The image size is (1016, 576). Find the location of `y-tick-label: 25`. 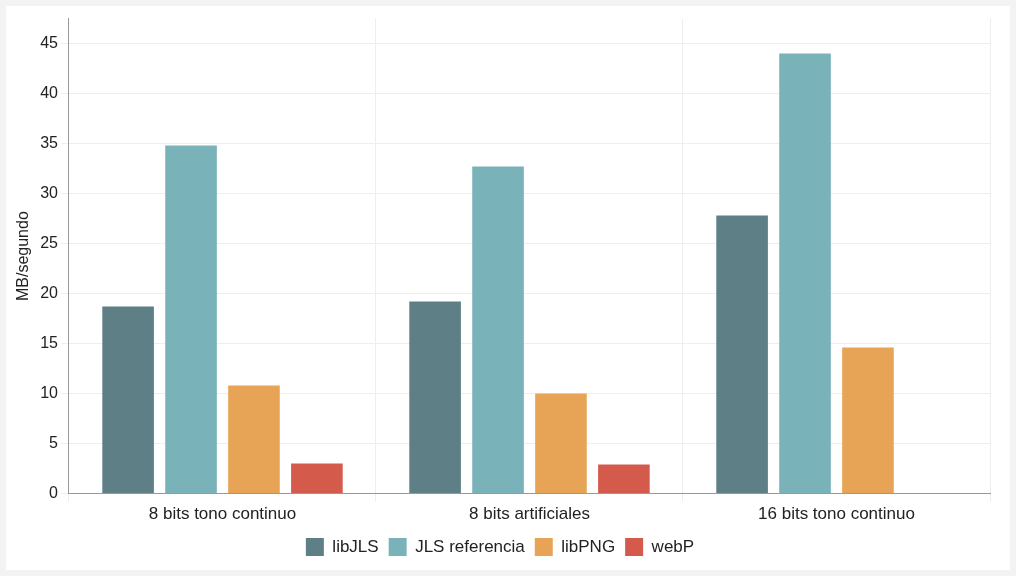

y-tick-label: 25 is located at coordinates (49, 243).